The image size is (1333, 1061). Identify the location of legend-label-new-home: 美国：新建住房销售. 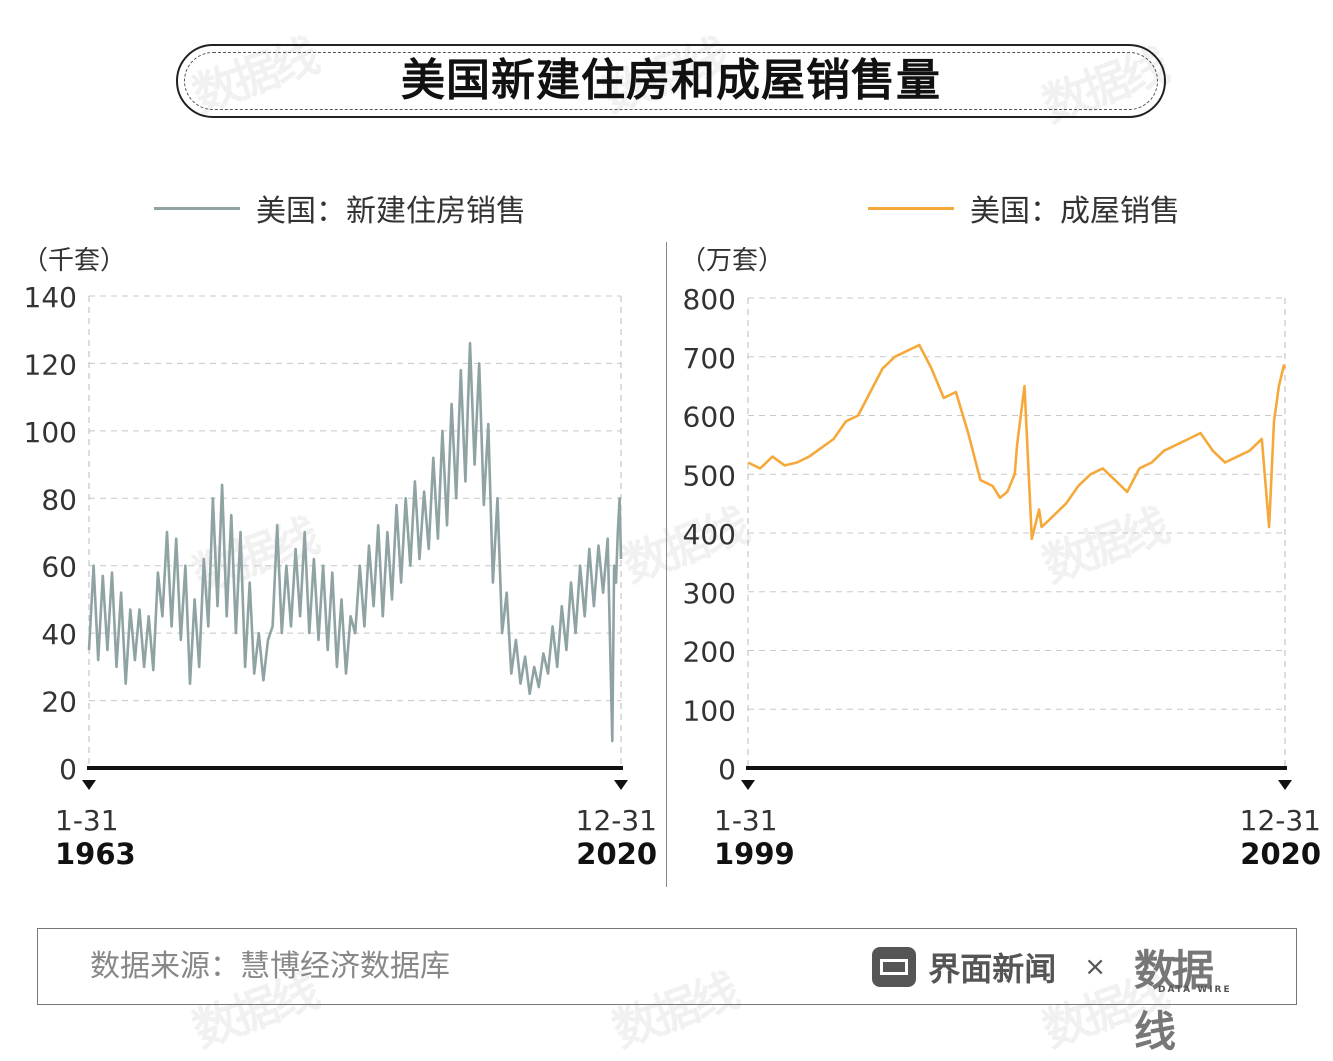
(391, 211).